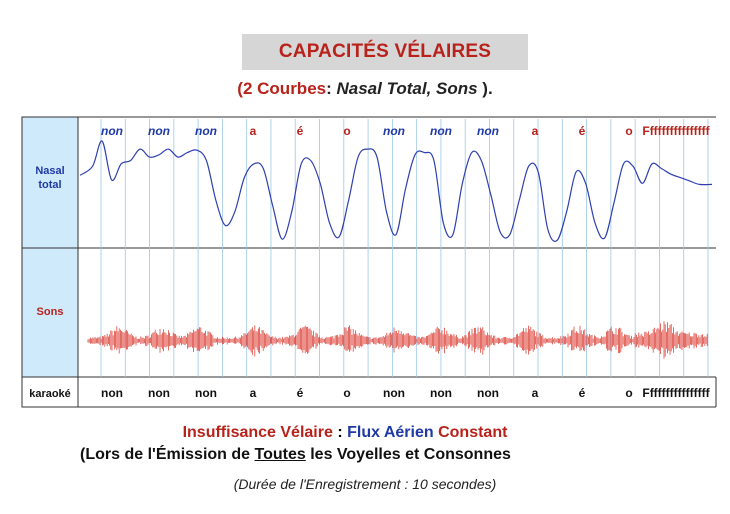 Image resolution: width=730 pixels, height=514 pixels. I want to click on footer-line2-underlined: Toutes, so click(280, 454).